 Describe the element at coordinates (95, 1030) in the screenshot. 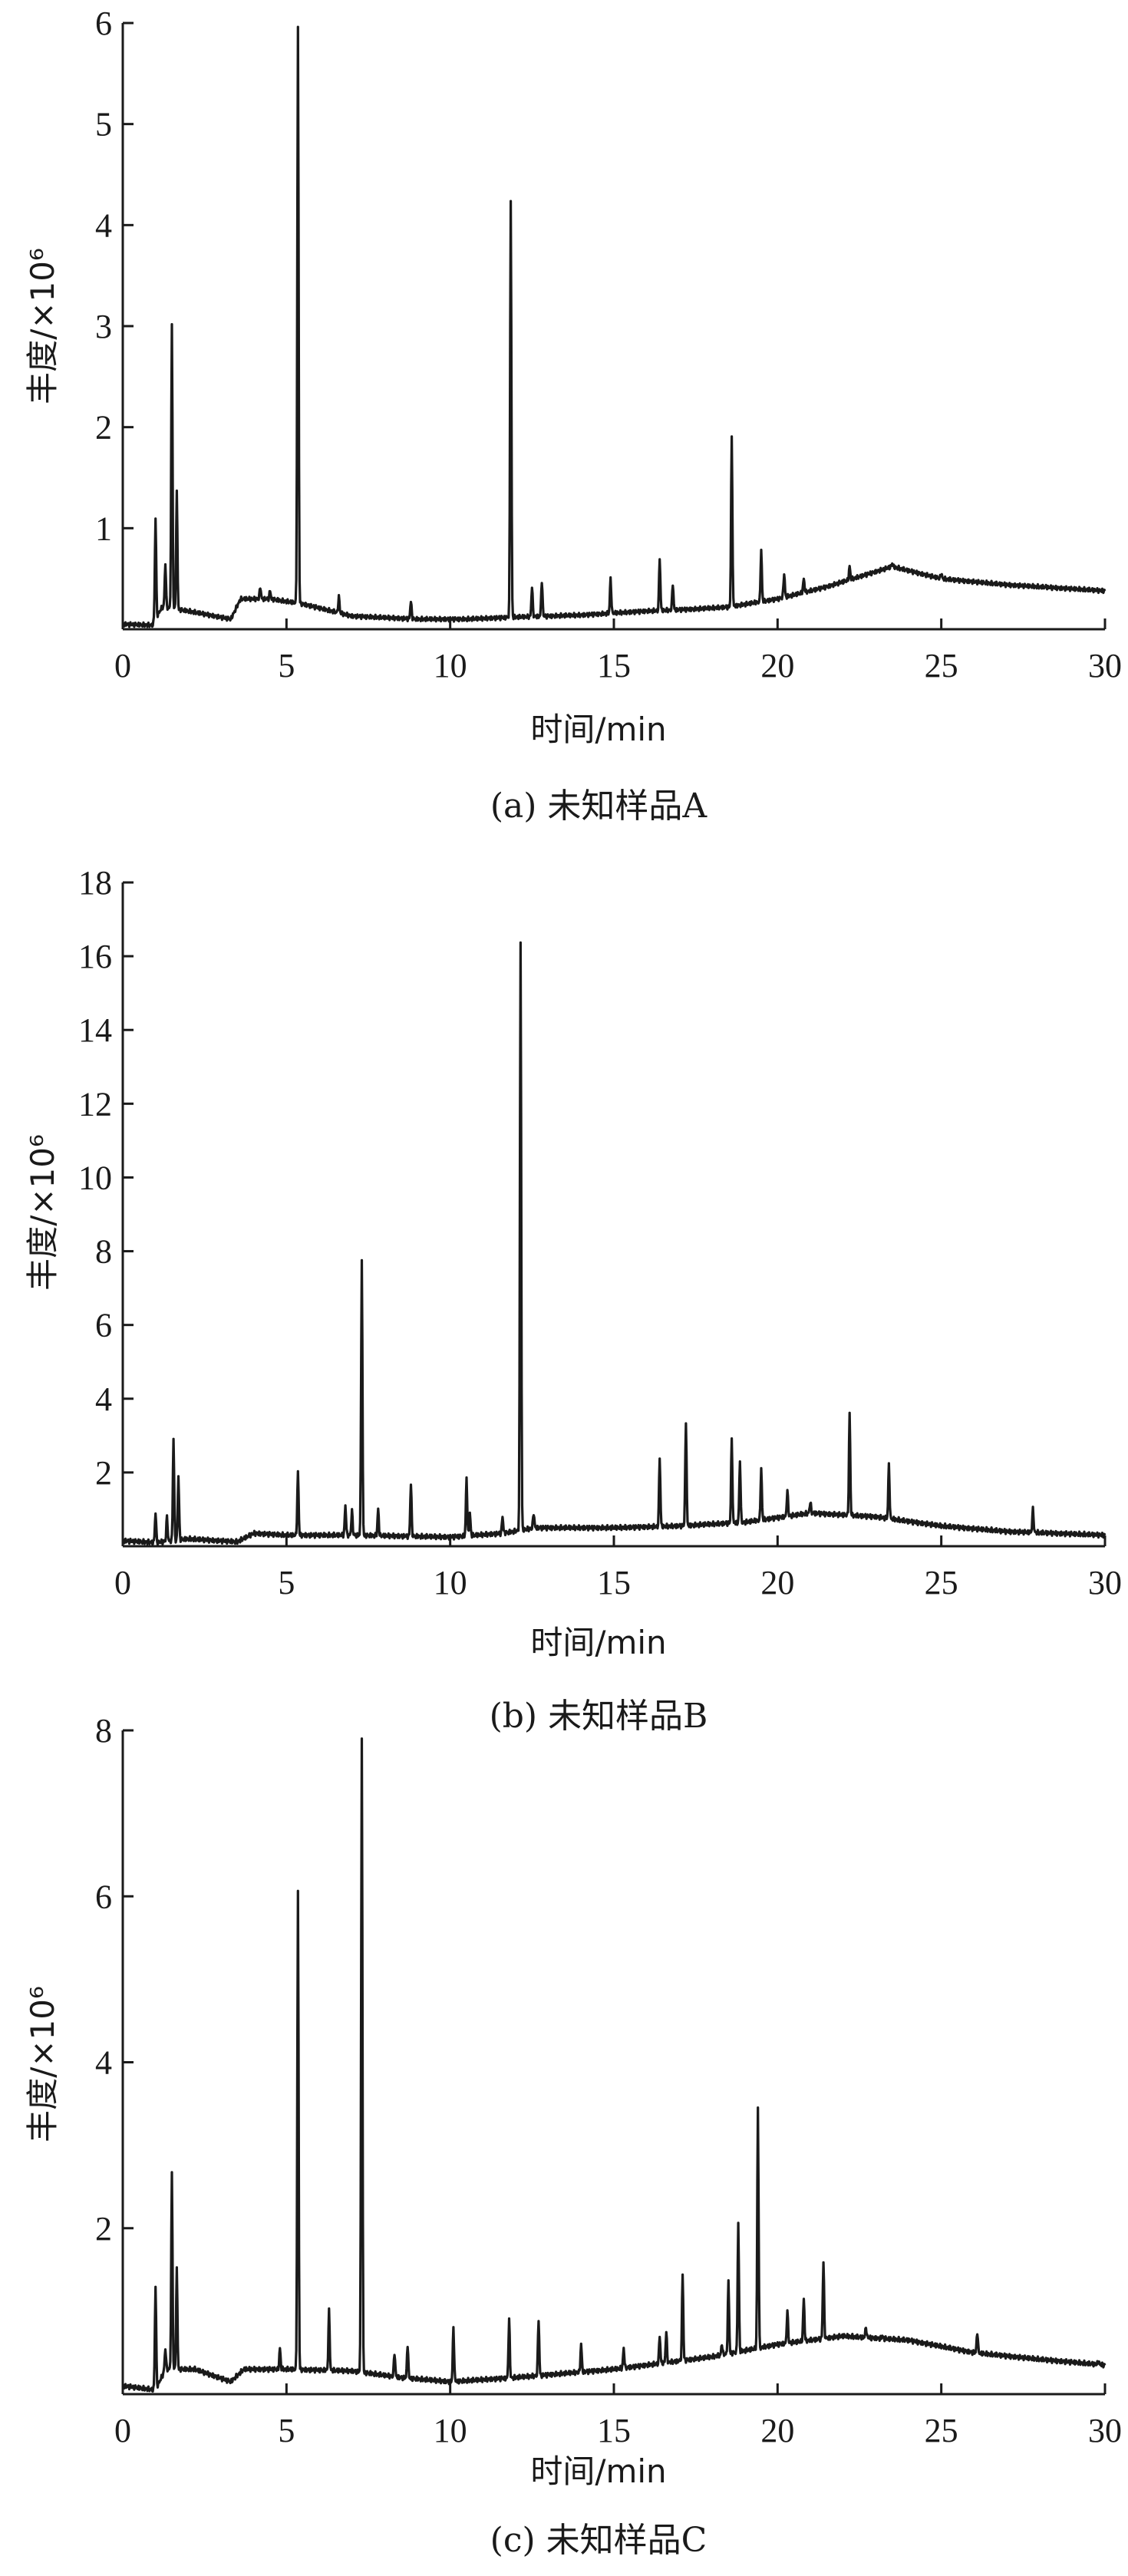

I see `y-tick-label: 14` at that location.